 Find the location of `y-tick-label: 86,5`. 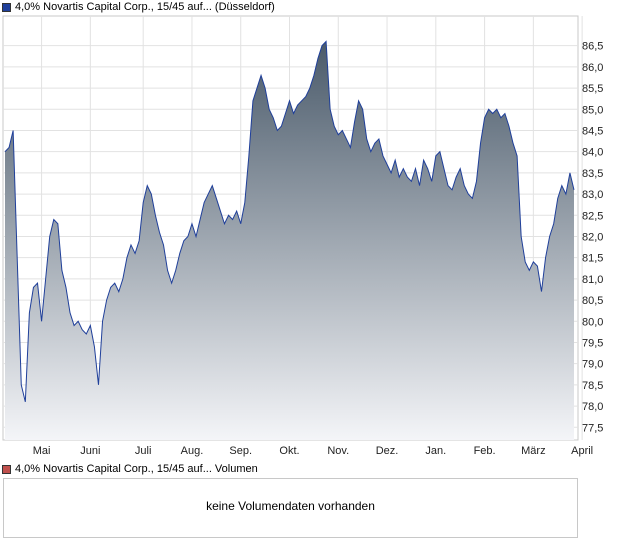

y-tick-label: 86,5 is located at coordinates (592, 47).